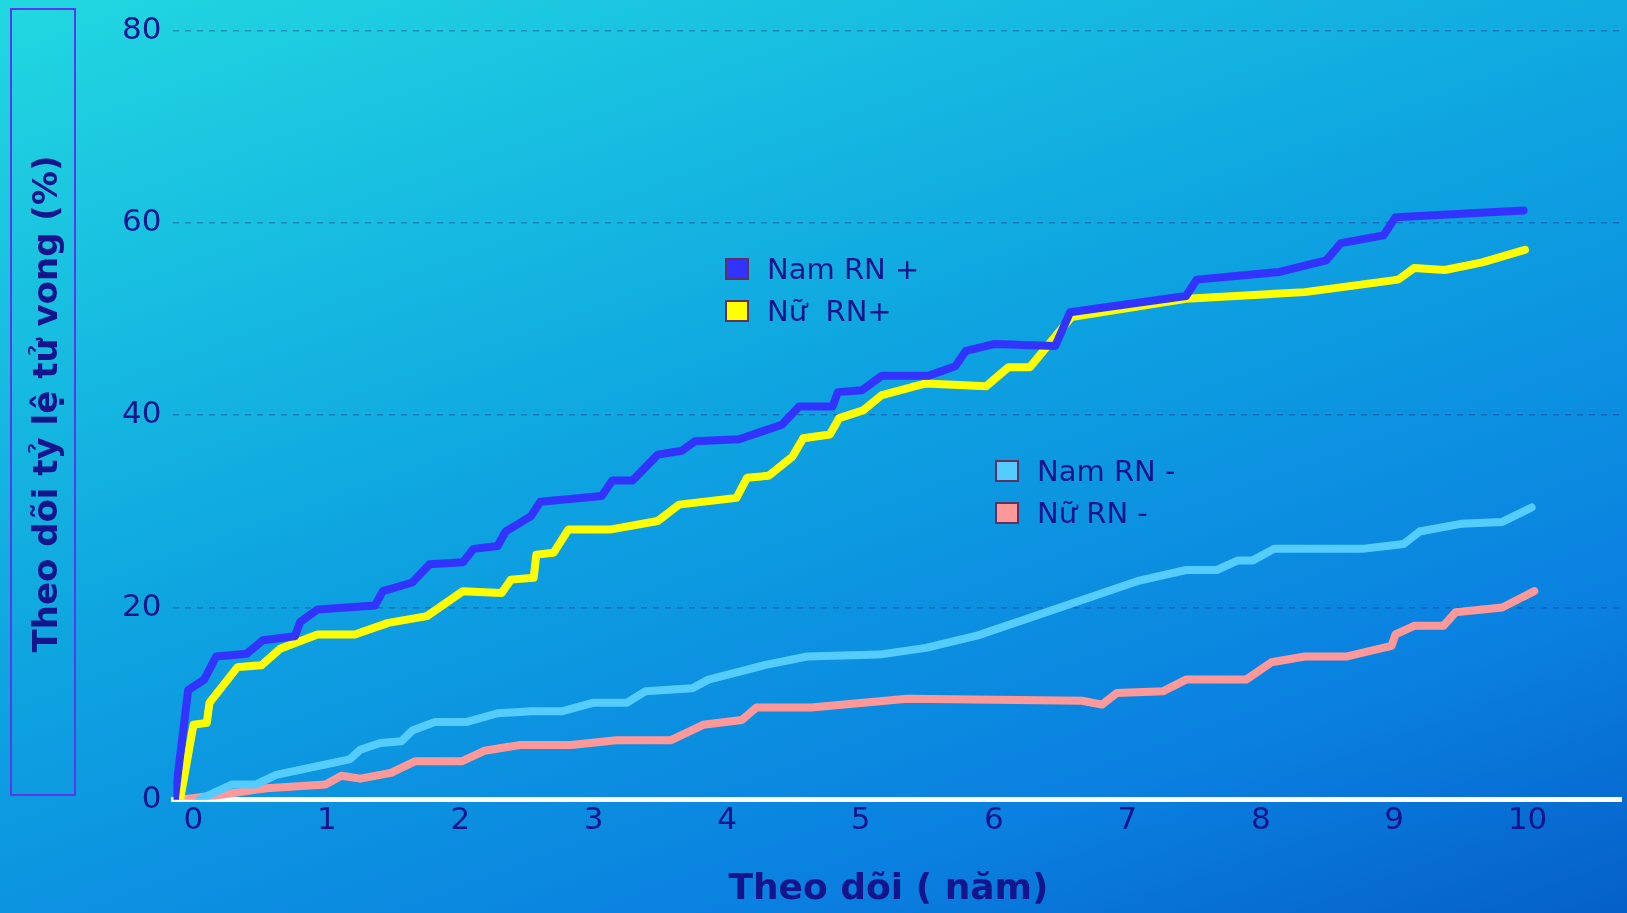 The height and width of the screenshot is (913, 1627). I want to click on y-tick-label: 80, so click(141, 27).